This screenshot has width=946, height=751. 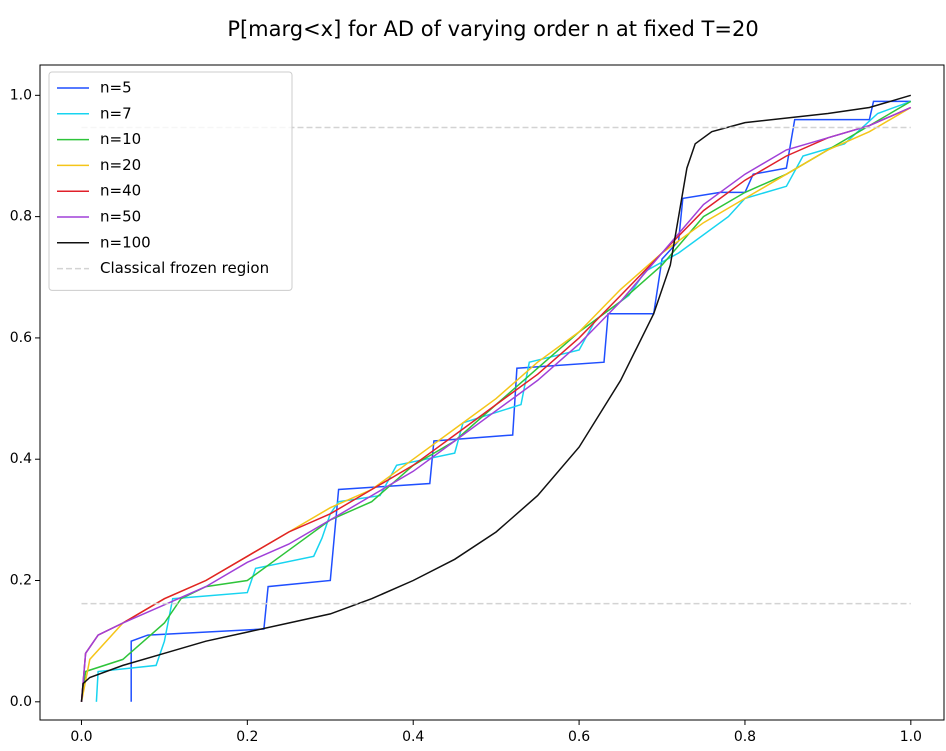 I want to click on y-tick-label: 0.4, so click(x=21, y=459).